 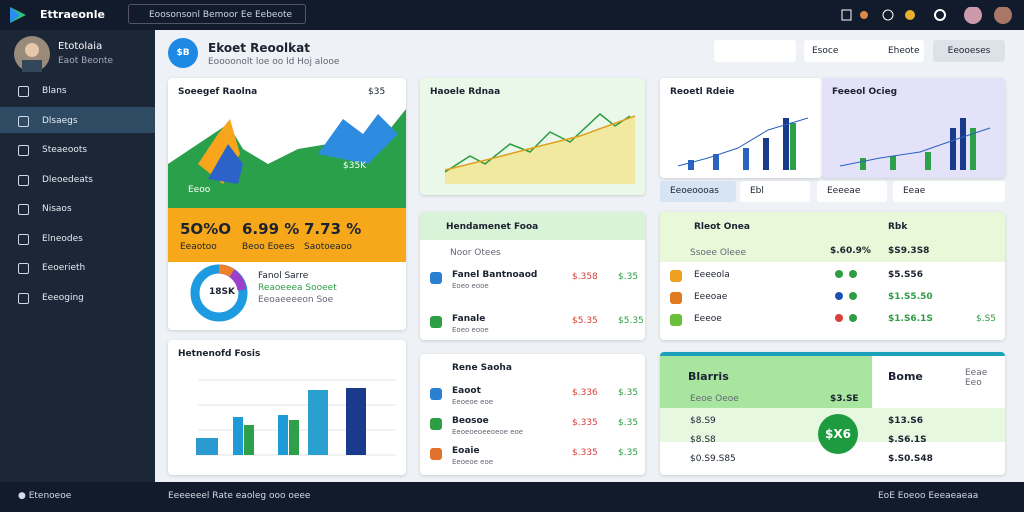 I want to click on row-value: $.S0.S48, so click(x=910, y=459).